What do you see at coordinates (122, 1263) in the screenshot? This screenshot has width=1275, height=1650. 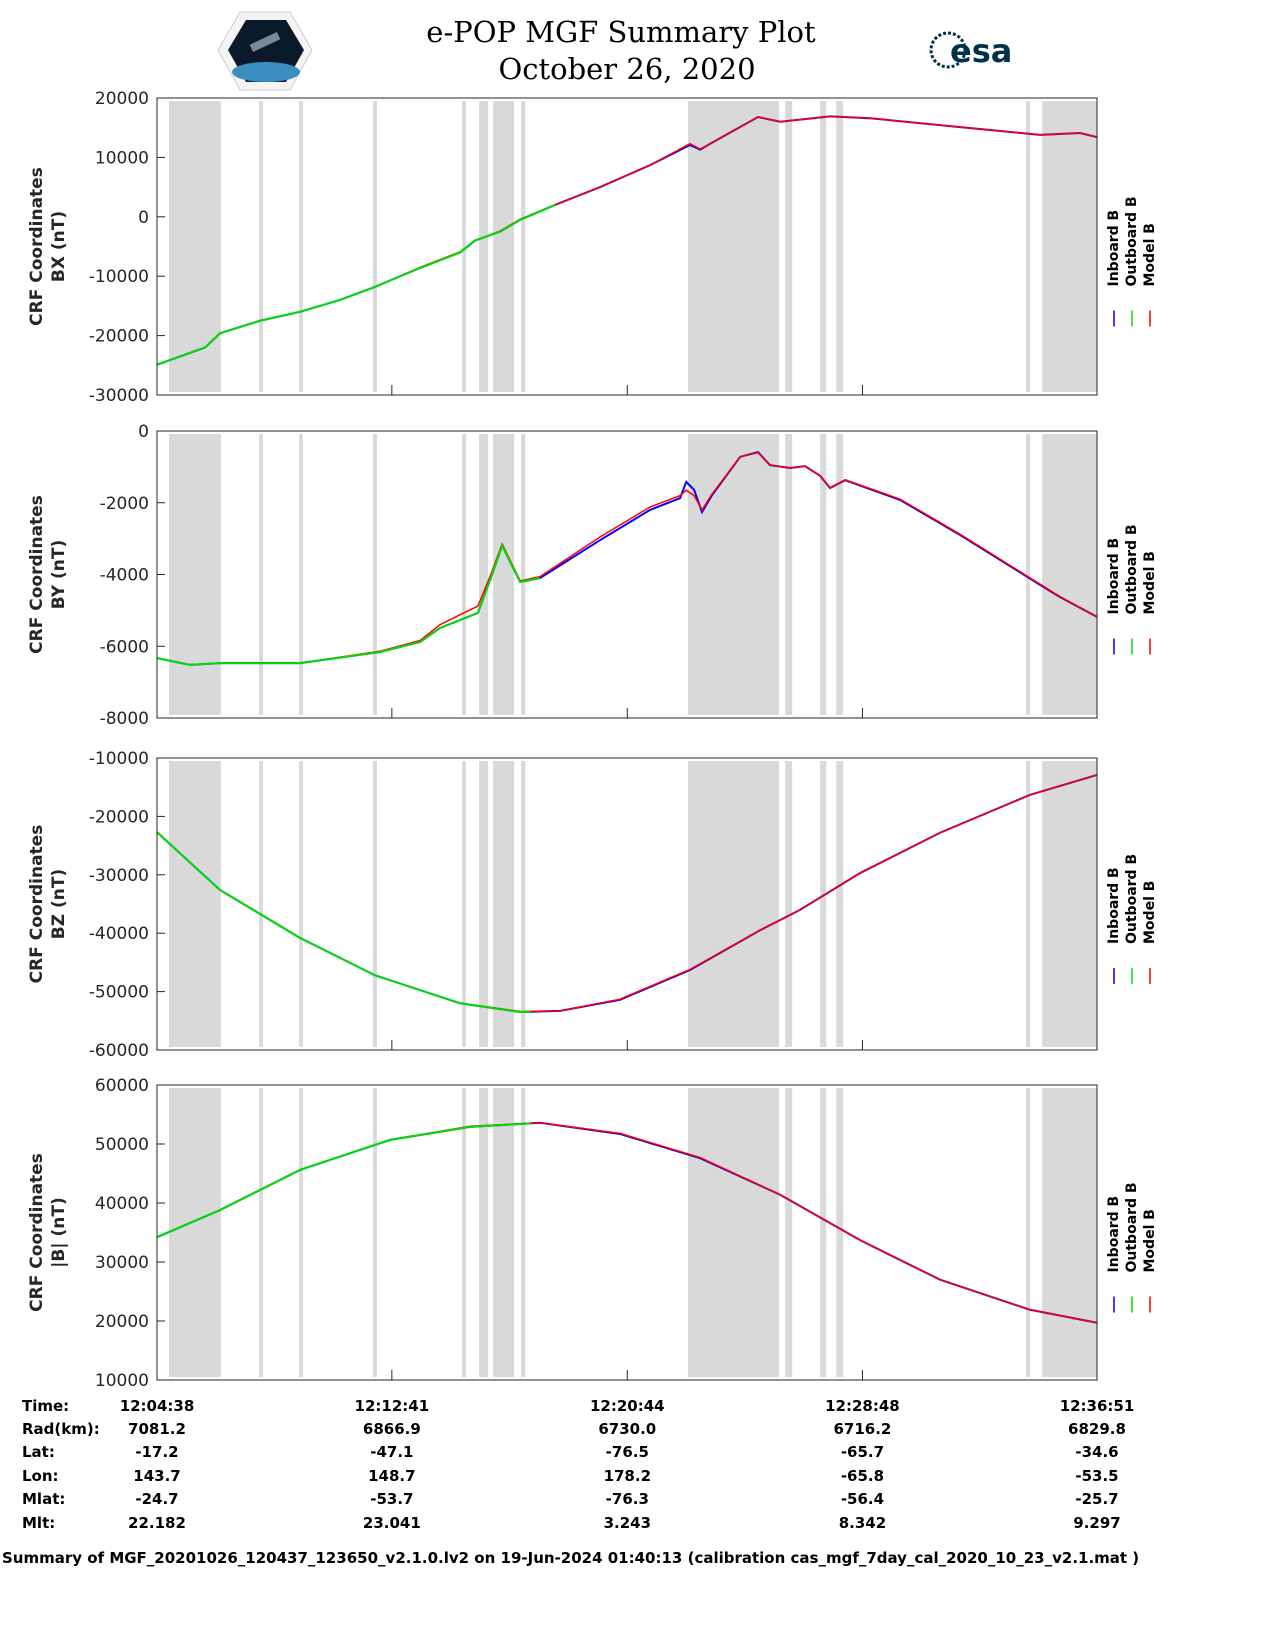 I see `y-tick-label: 30000` at bounding box center [122, 1263].